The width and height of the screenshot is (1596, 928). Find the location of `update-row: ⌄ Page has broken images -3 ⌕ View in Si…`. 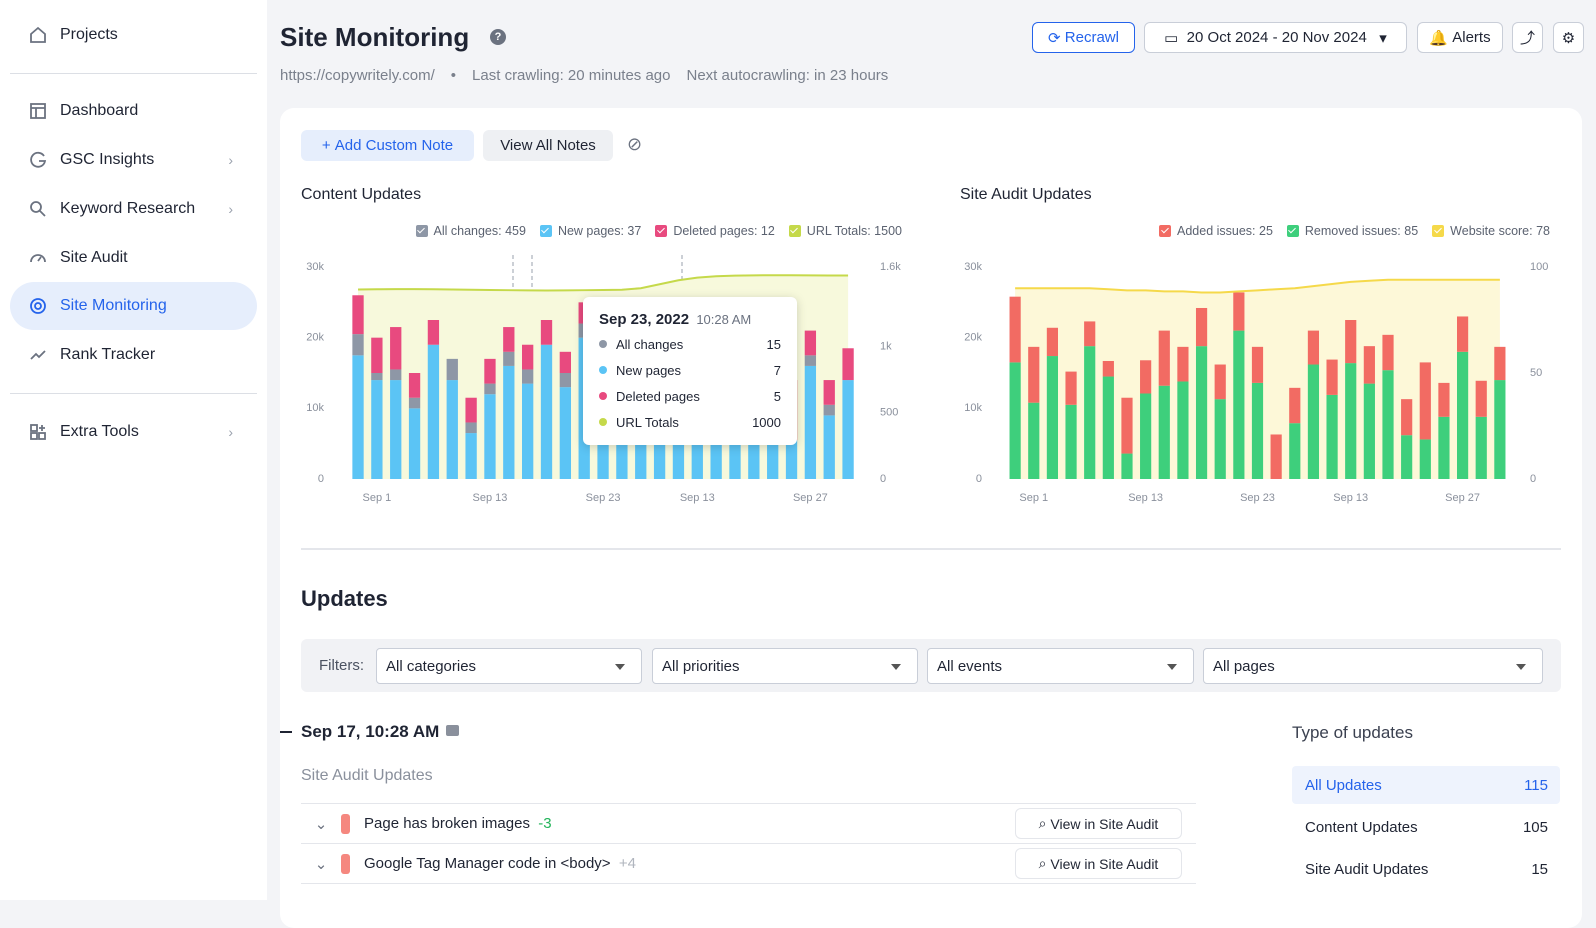

update-row: ⌄ Page has broken images -3 ⌕ View in Si… is located at coordinates (748, 823).